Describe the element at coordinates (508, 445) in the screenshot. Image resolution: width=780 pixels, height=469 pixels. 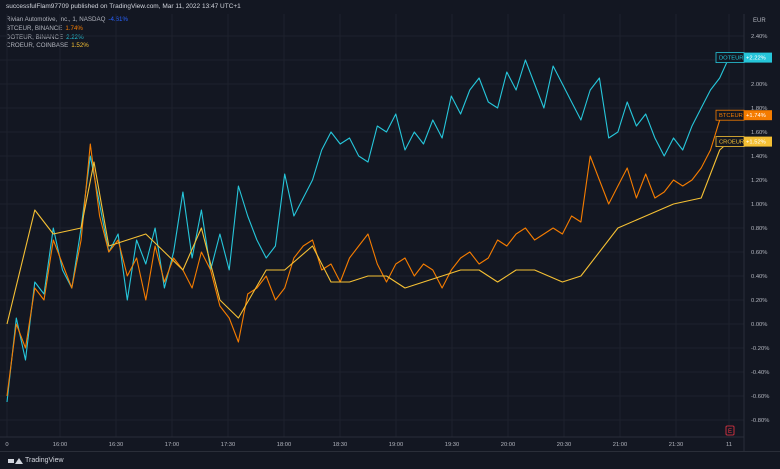
I see `time-tick-label: 20:00` at that location.